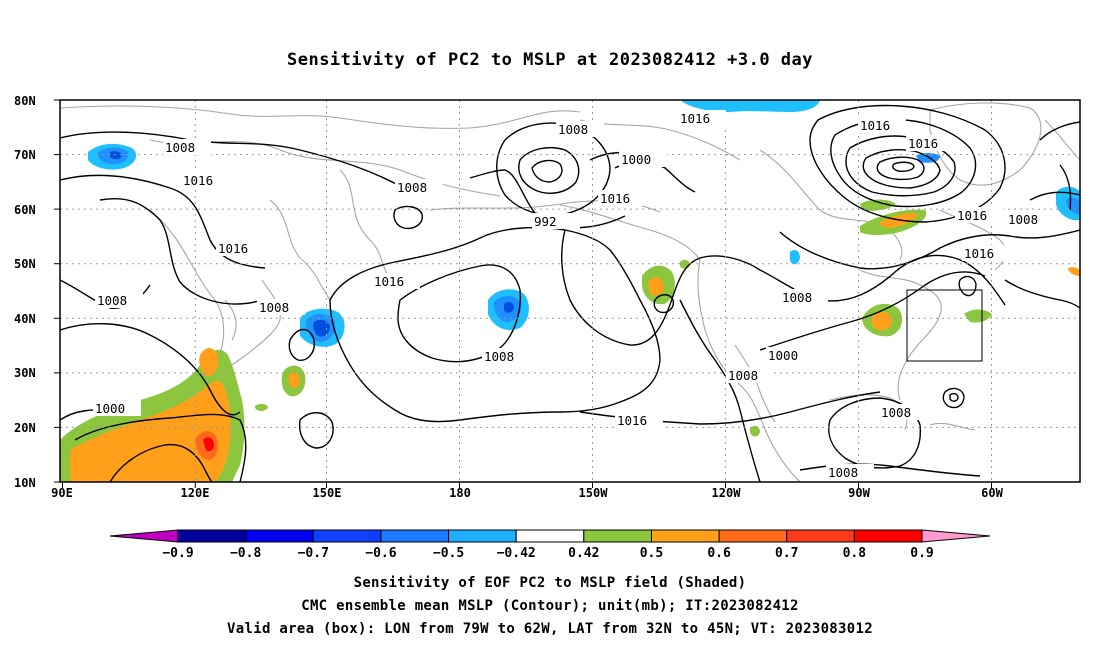  I want to click on contour-label-23: 1008, so click(750, 375).